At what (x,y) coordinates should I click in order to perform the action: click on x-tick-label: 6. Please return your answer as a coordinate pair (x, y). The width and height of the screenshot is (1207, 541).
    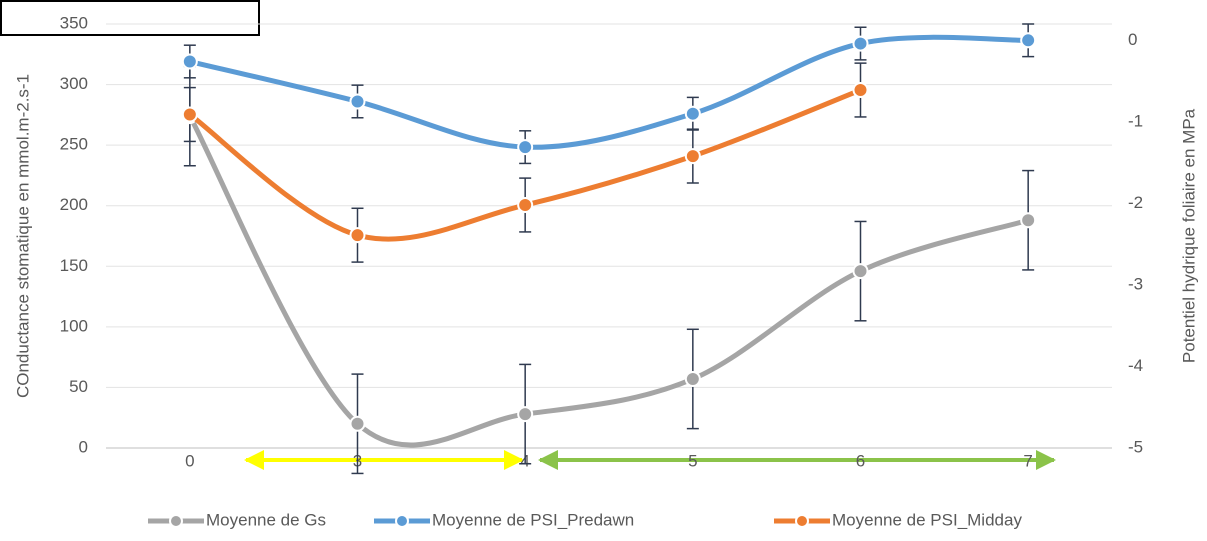
    Looking at the image, I should click on (860, 460).